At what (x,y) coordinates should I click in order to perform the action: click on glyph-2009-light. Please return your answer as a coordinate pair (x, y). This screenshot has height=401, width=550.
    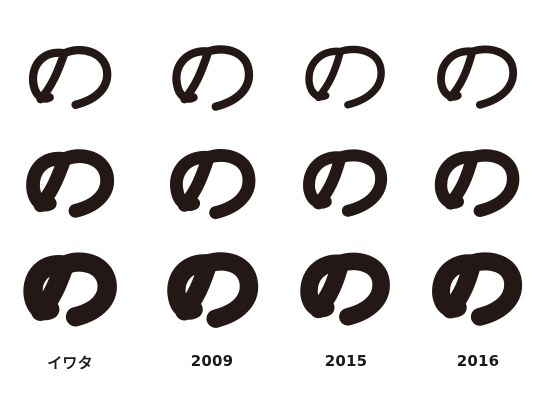
    Looking at the image, I should click on (212, 68).